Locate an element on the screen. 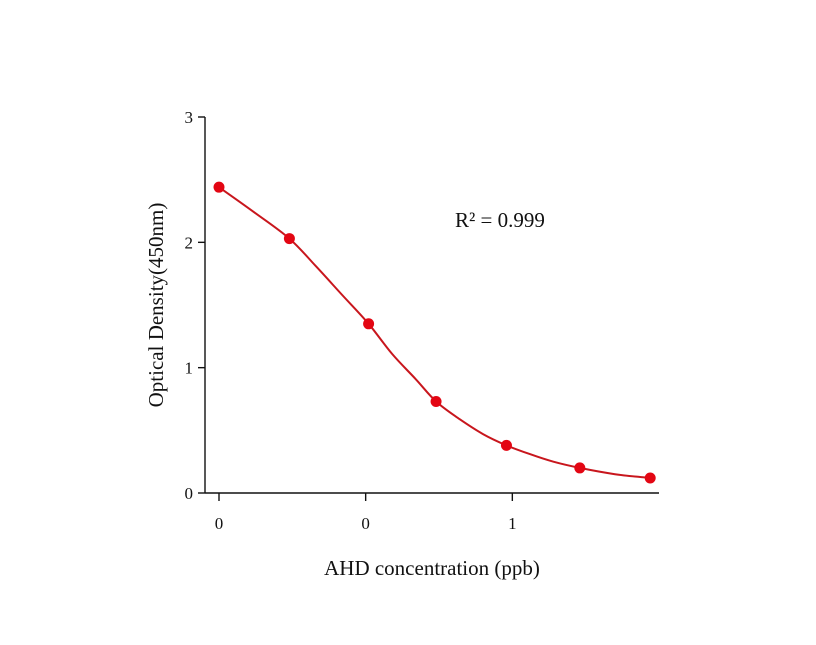 The height and width of the screenshot is (645, 816). x-axis-ticks: 0 0 1 is located at coordinates (366, 513).